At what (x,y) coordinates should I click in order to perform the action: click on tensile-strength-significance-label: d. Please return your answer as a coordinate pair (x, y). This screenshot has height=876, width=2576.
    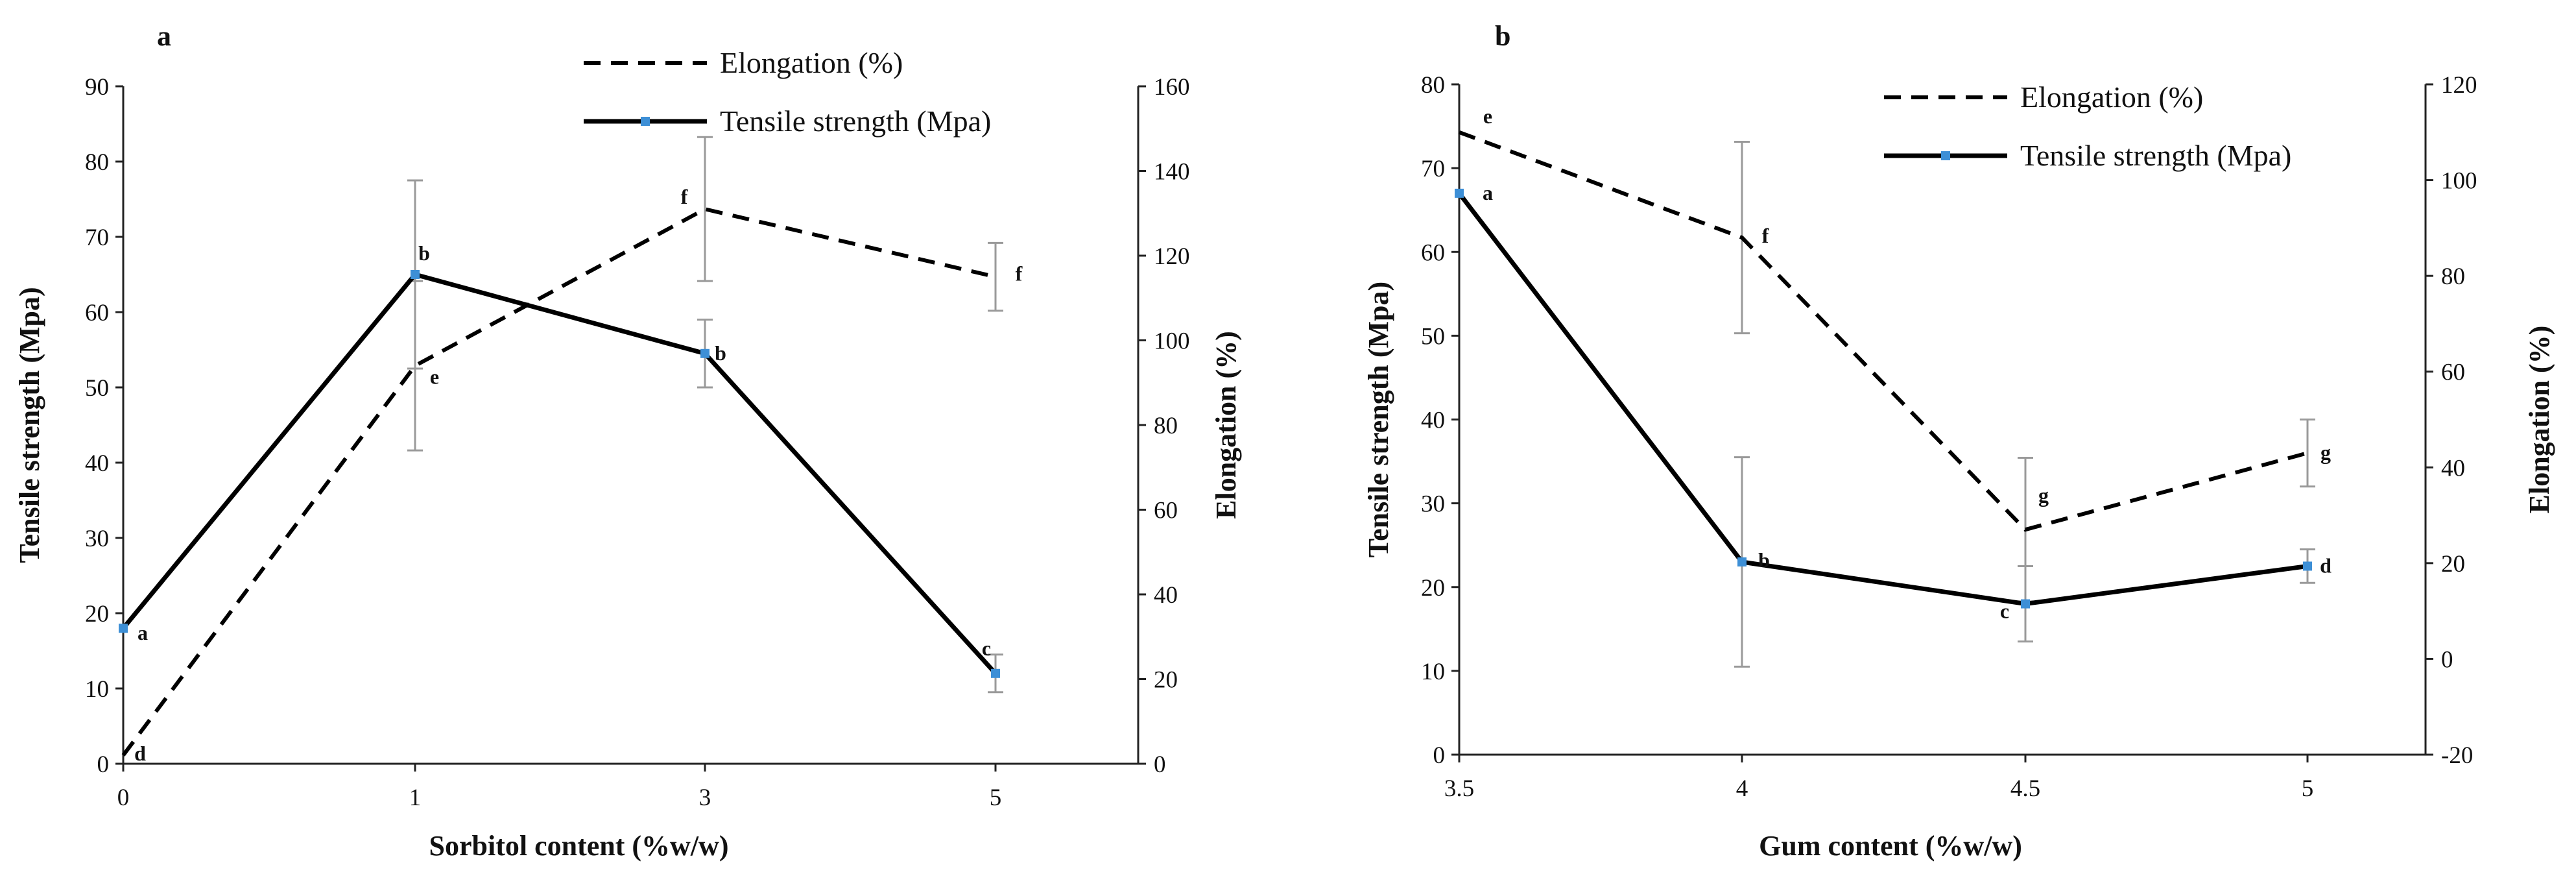
    Looking at the image, I should click on (2326, 565).